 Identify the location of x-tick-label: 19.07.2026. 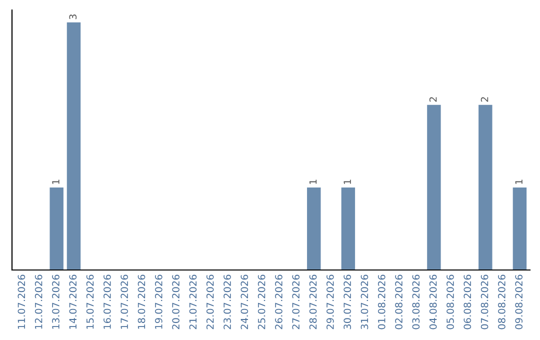
(158, 301).